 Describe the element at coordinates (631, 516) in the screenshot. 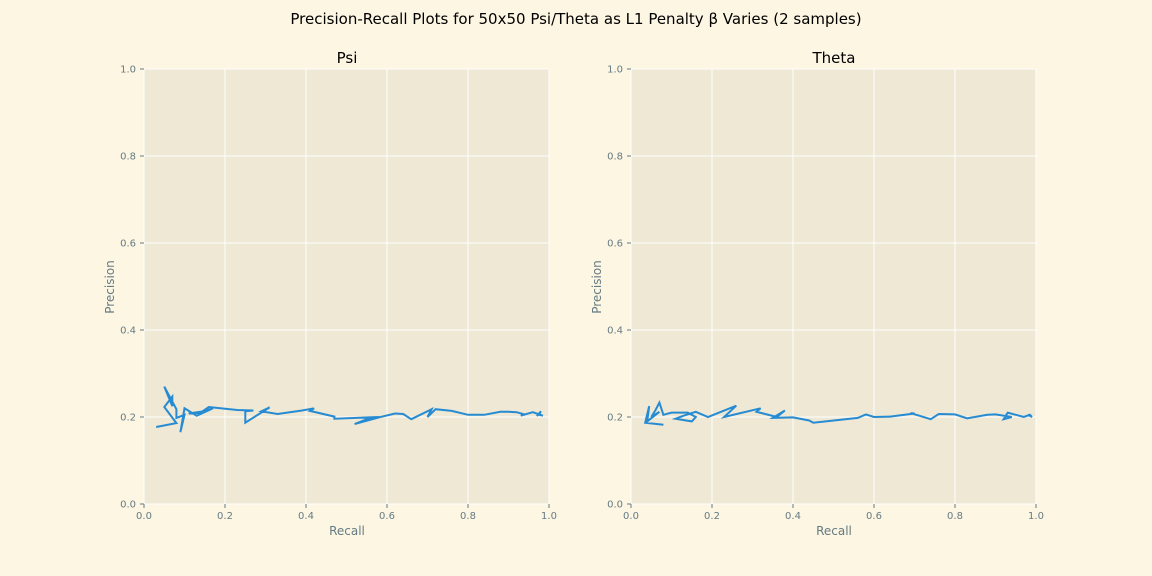

I see `x-tick-label-theta: 0.0` at that location.